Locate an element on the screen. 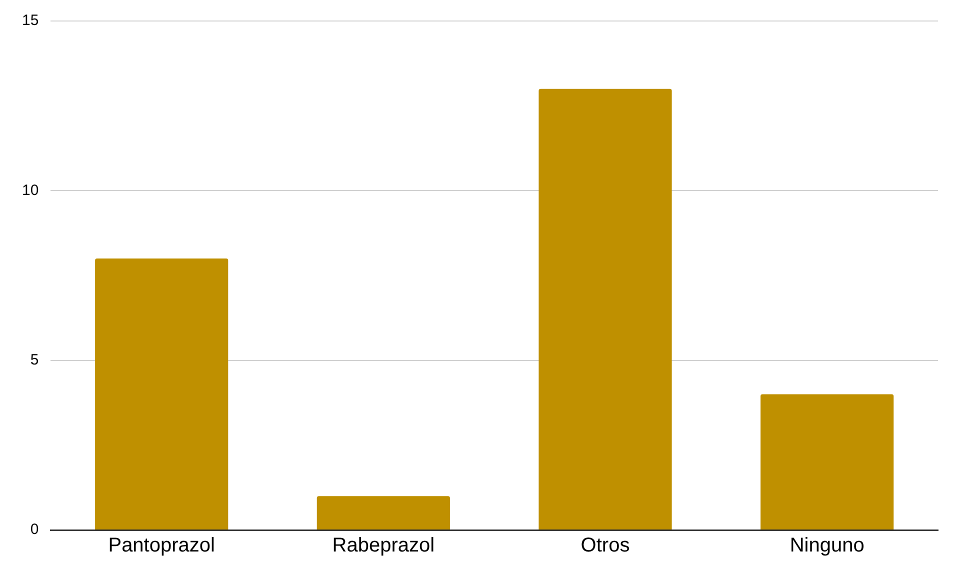 This screenshot has width=954, height=562. y-tick-label: 5 is located at coordinates (34, 359).